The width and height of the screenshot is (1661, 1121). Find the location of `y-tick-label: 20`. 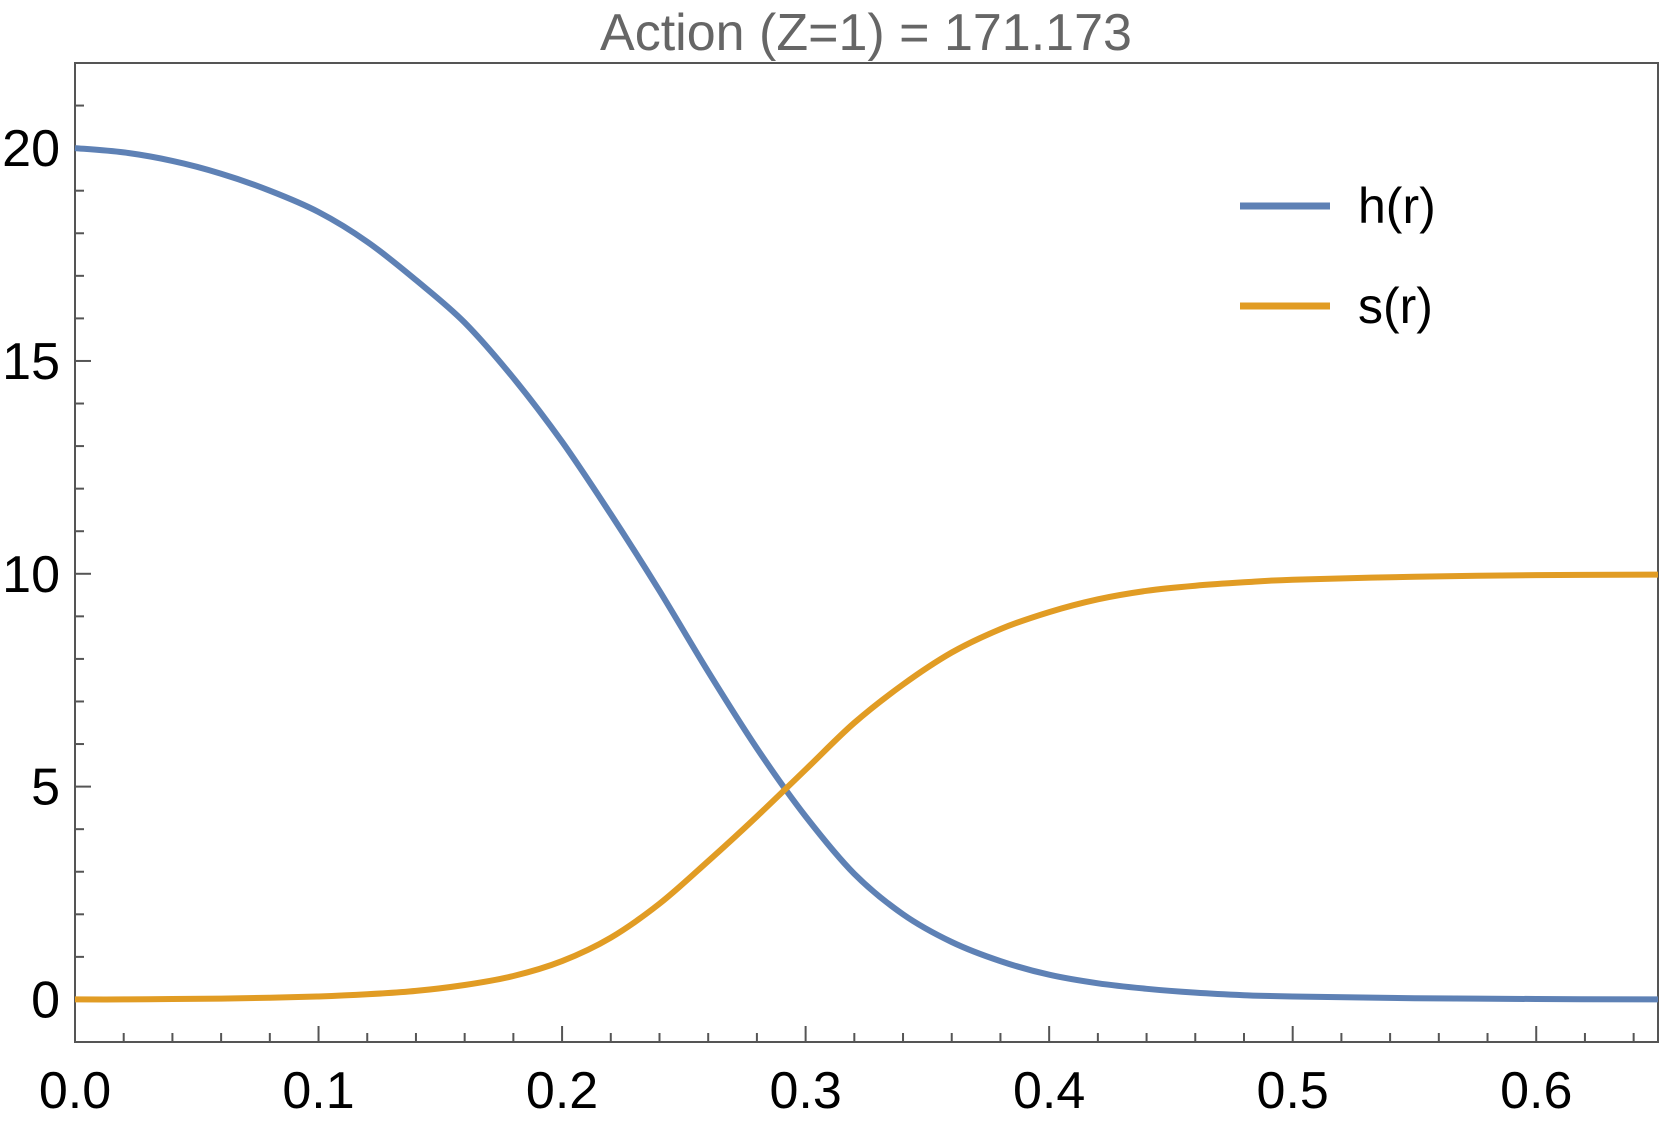

y-tick-label: 20 is located at coordinates (31, 149).